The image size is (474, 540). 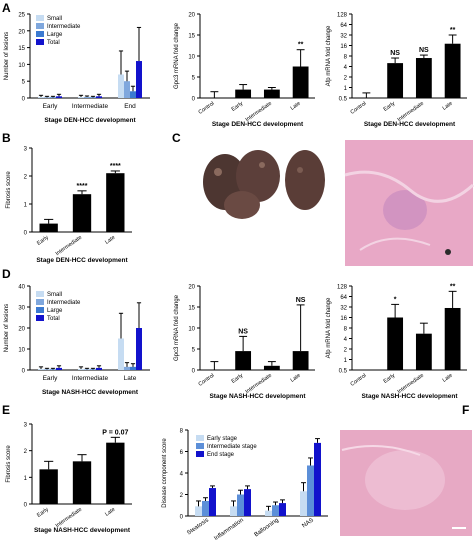 What do you see at coordinates (308, 523) in the screenshot?
I see `x-tick-label: NAS` at bounding box center [308, 523].